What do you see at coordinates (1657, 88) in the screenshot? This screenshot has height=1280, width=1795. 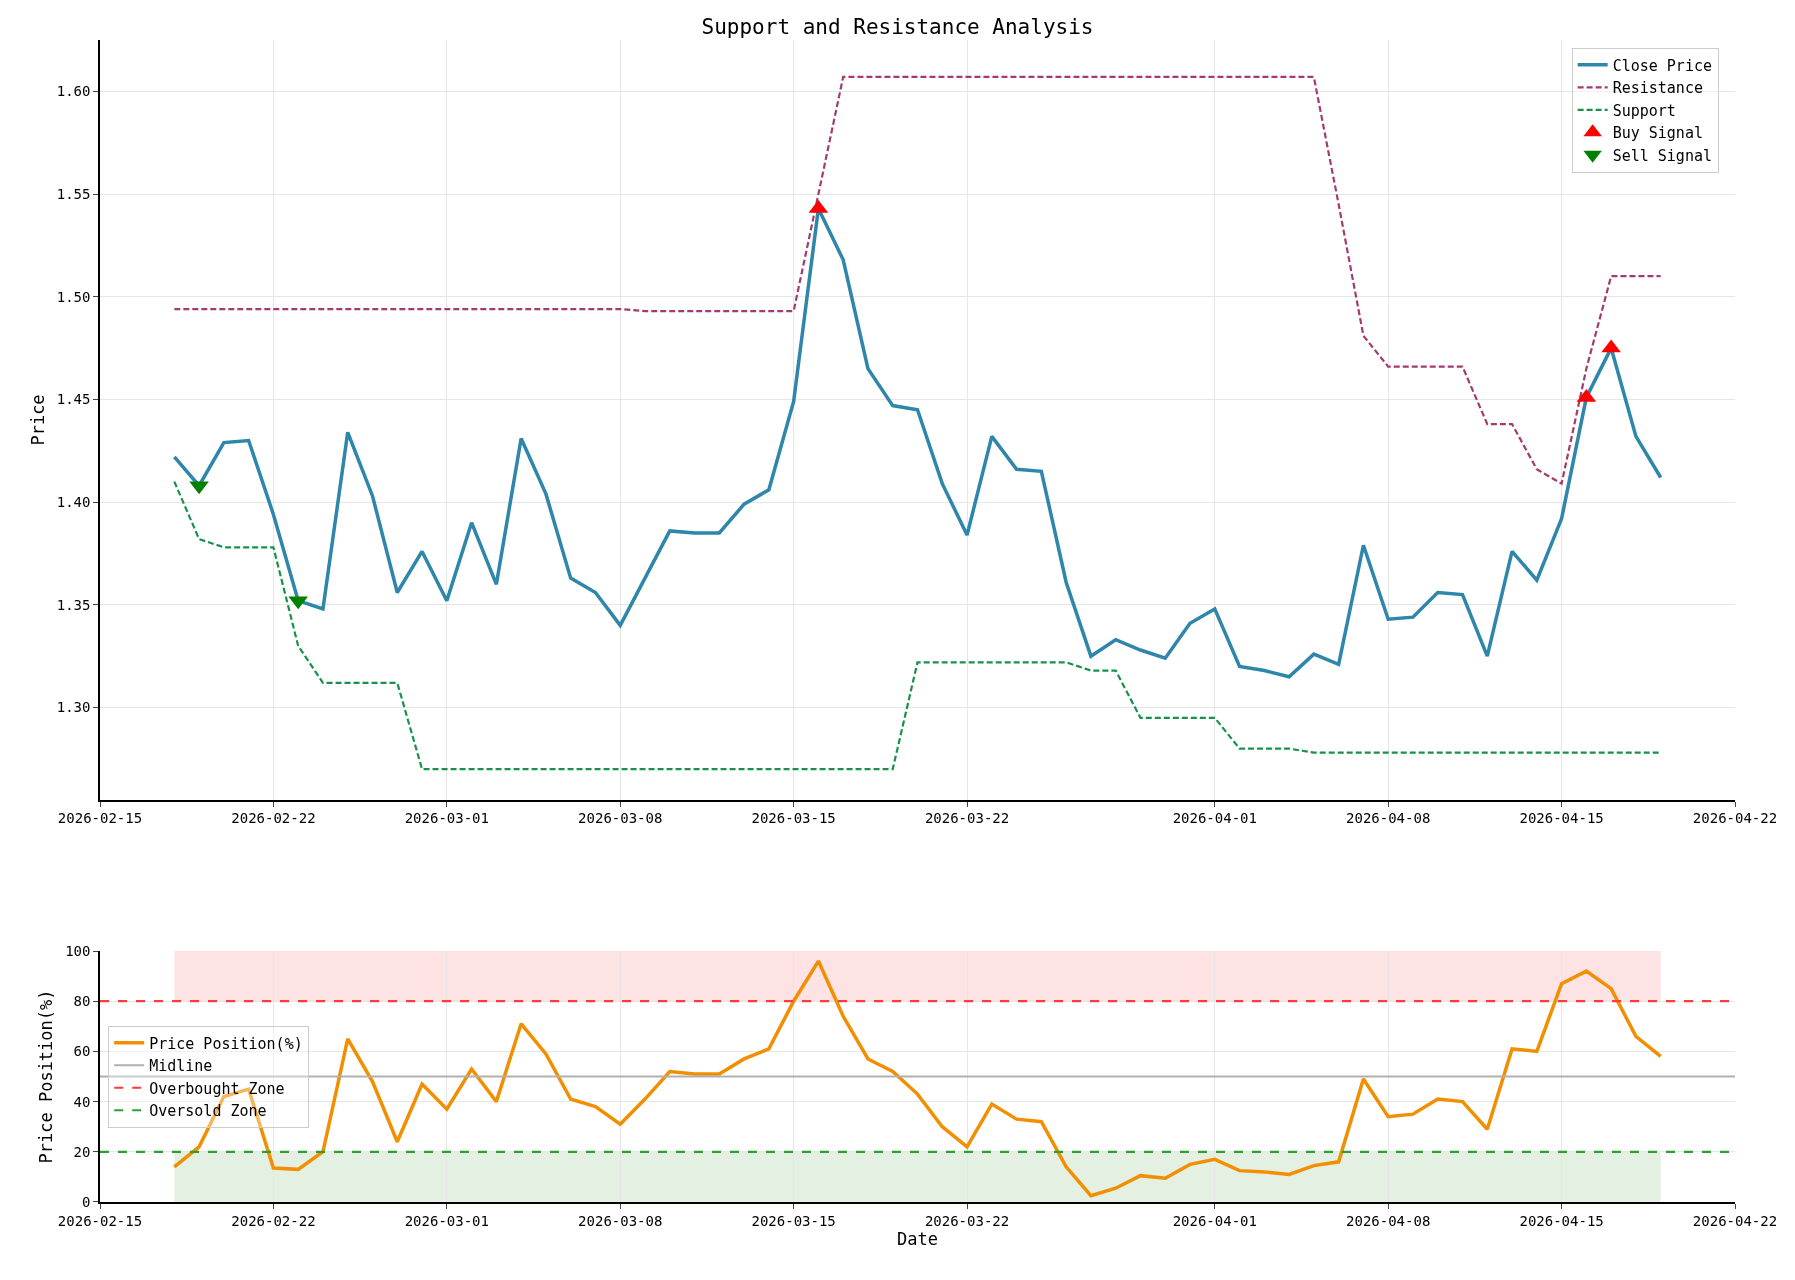 I see `legend-label: Resistance` at bounding box center [1657, 88].